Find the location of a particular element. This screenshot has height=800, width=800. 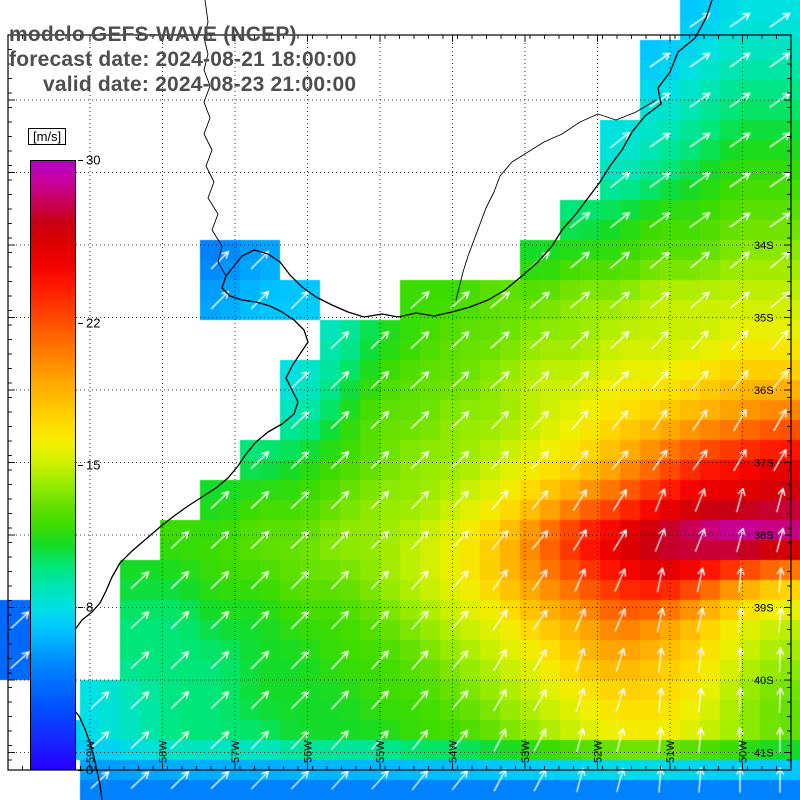

colorbar-tick-label: 0 is located at coordinates (90, 770).